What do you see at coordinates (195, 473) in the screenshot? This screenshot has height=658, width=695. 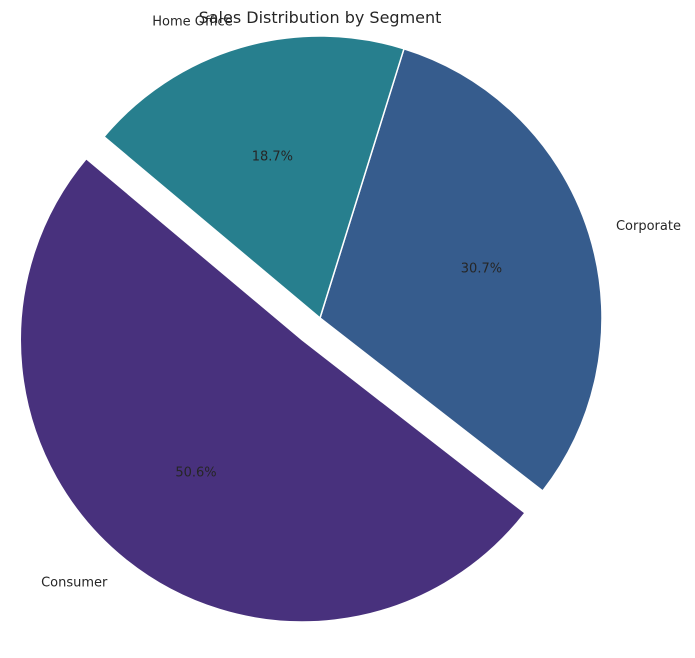 I see `pct-label-consumer: 50.6%` at bounding box center [195, 473].